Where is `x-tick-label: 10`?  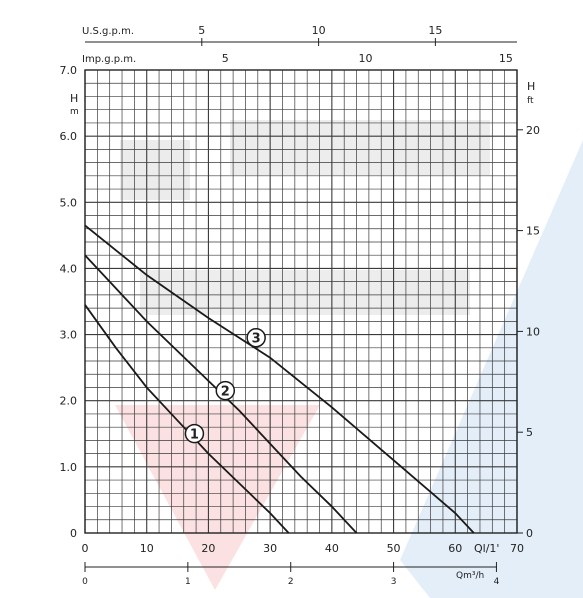
x-tick-label: 10 is located at coordinates (147, 548).